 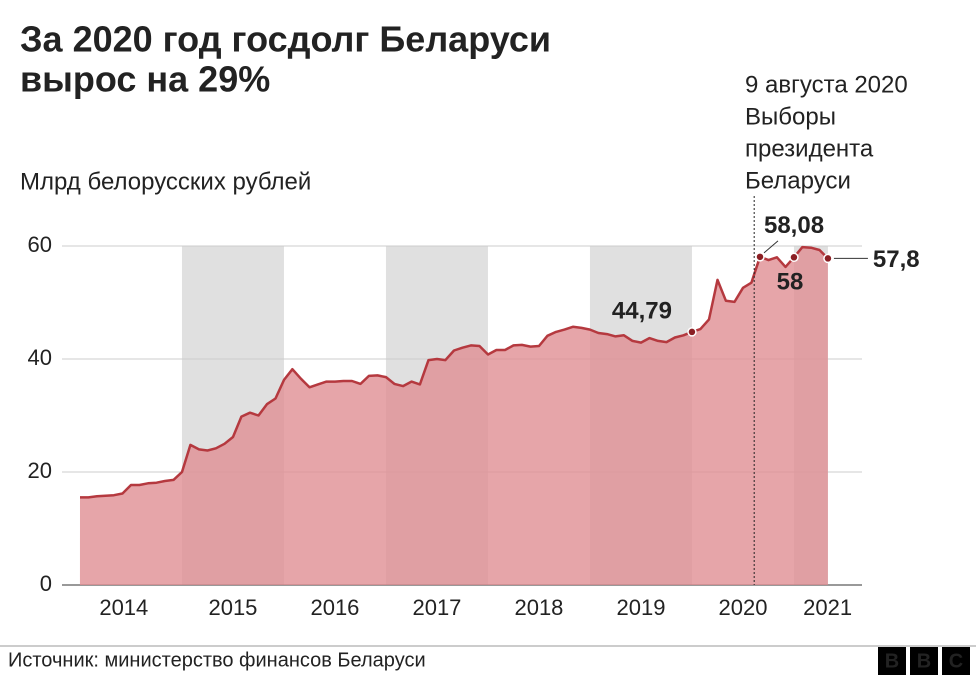 What do you see at coordinates (165, 181) in the screenshot?
I see `axis-label: Млрд белорусских рублей` at bounding box center [165, 181].